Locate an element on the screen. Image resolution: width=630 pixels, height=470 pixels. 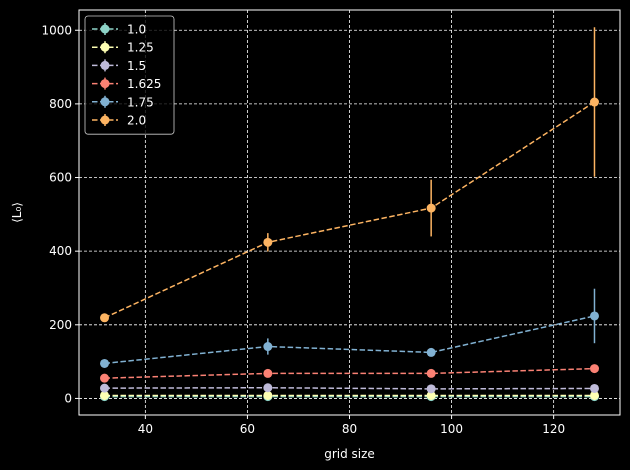
x-tick-label: 120 is located at coordinates (553, 429).